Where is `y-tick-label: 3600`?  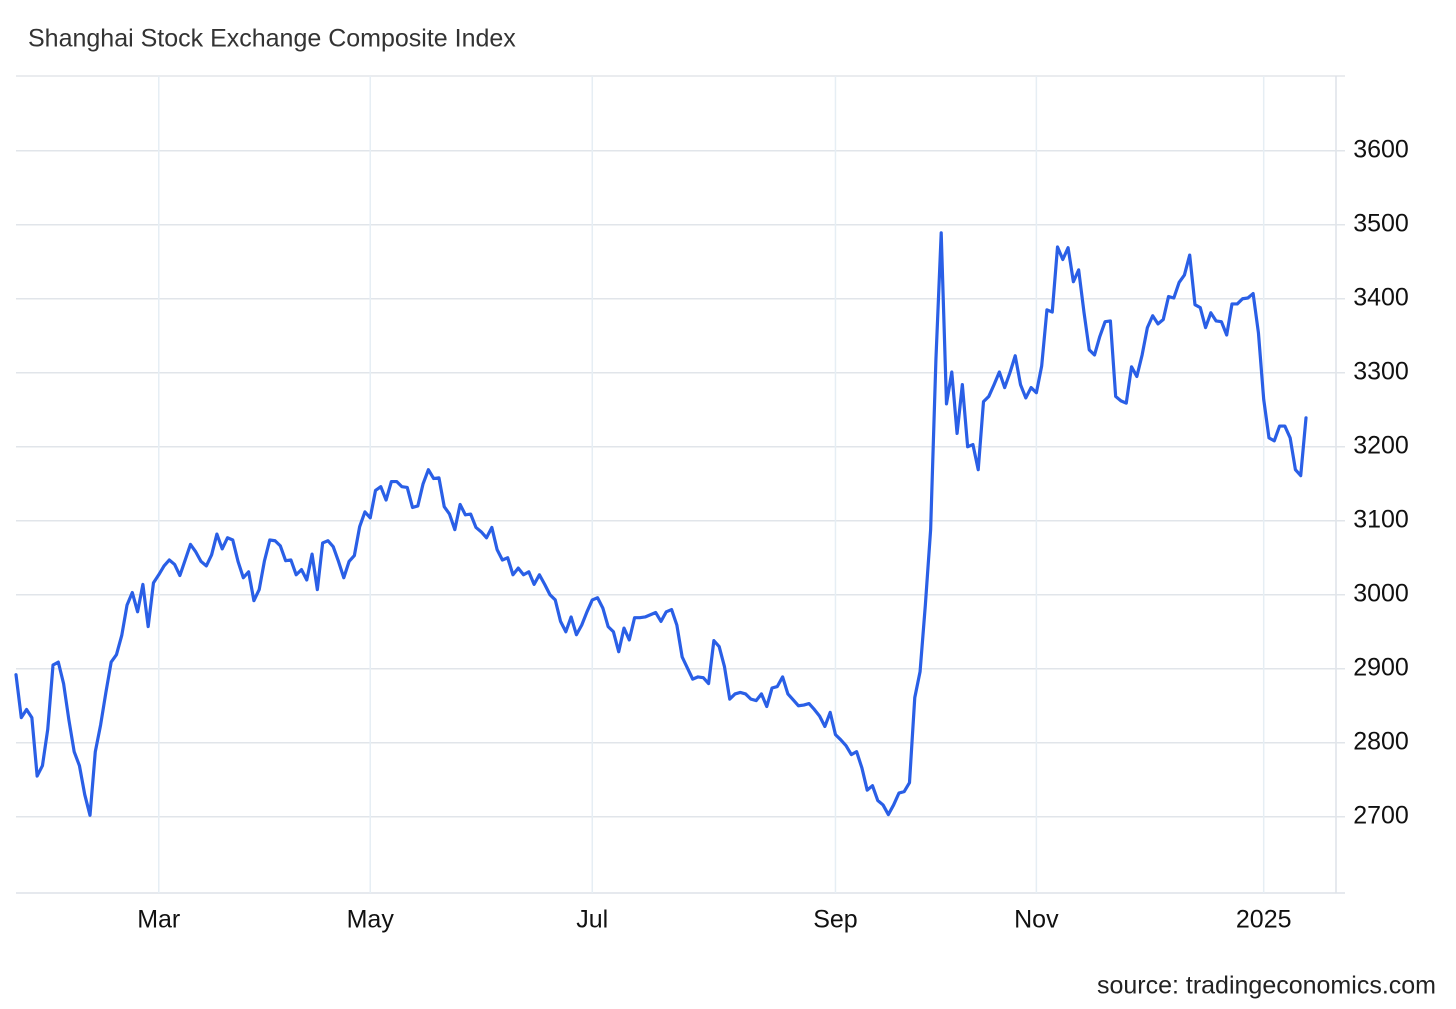 y-tick-label: 3600 is located at coordinates (1381, 149).